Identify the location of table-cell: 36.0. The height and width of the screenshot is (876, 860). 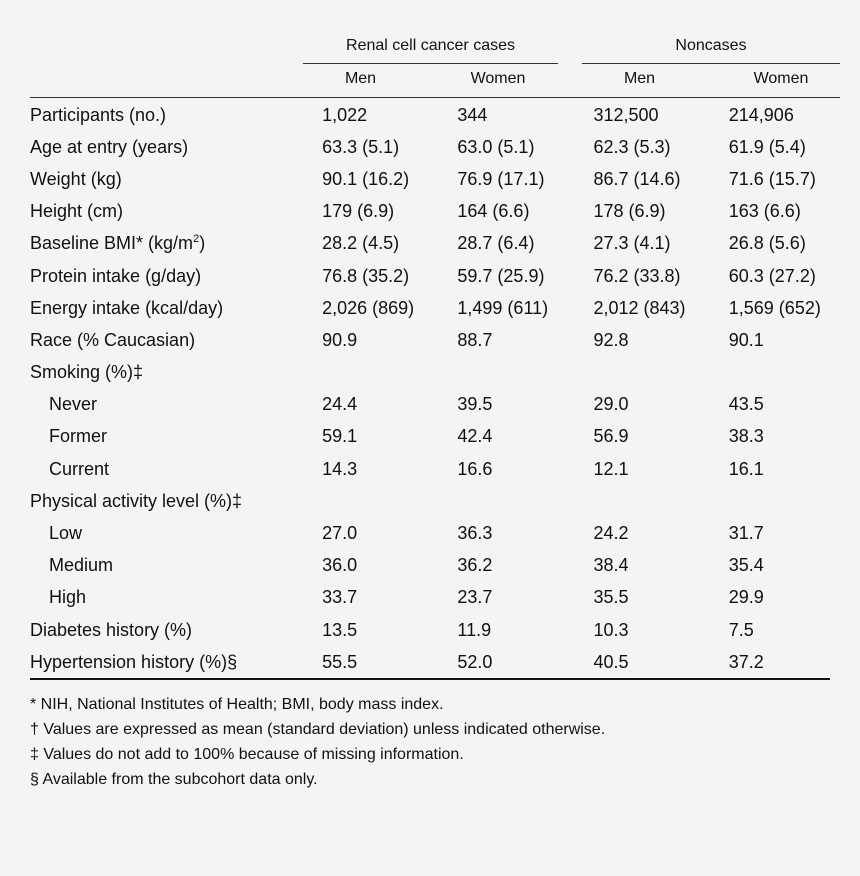
(340, 565).